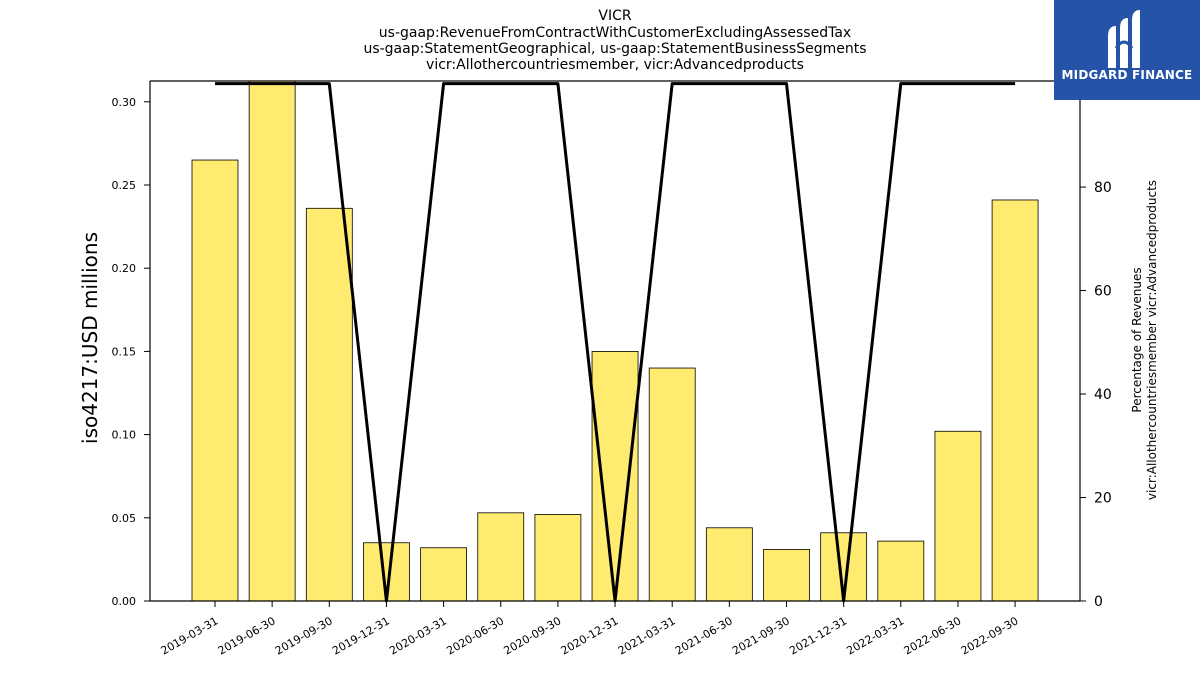 The height and width of the screenshot is (675, 1200). Describe the element at coordinates (124, 518) in the screenshot. I see `y-tick-label: 0.05` at that location.